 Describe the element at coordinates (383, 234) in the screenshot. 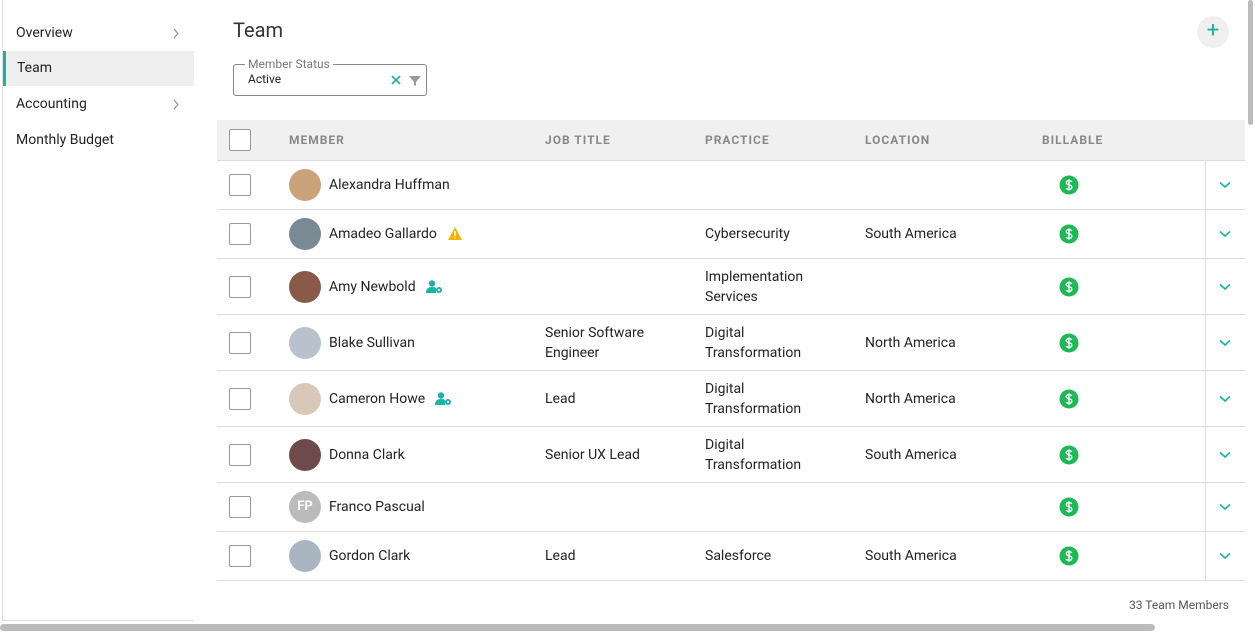

I see `member-name: Amadeo Gallardo` at that location.